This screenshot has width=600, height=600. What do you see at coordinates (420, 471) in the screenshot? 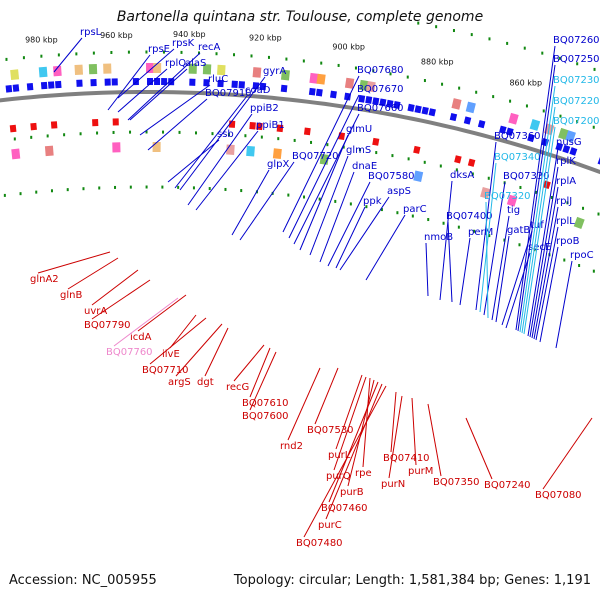
I see `reverse-gene-label: purM` at bounding box center [420, 471].